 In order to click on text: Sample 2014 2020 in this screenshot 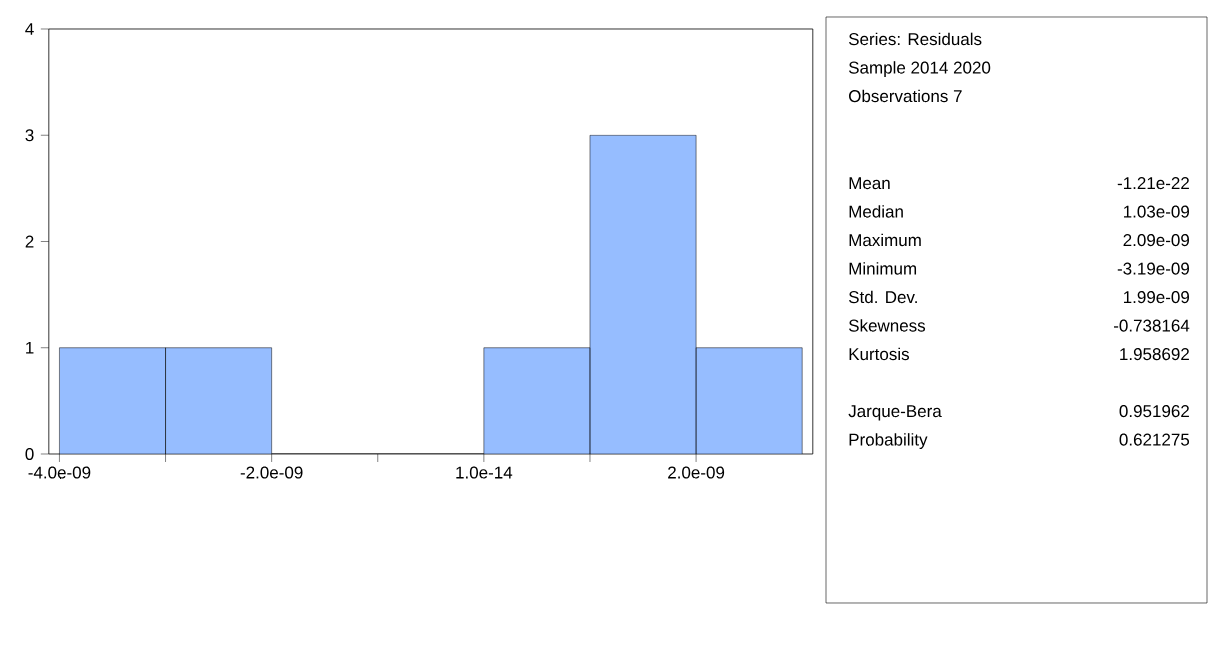, I will do `click(919, 69)`.